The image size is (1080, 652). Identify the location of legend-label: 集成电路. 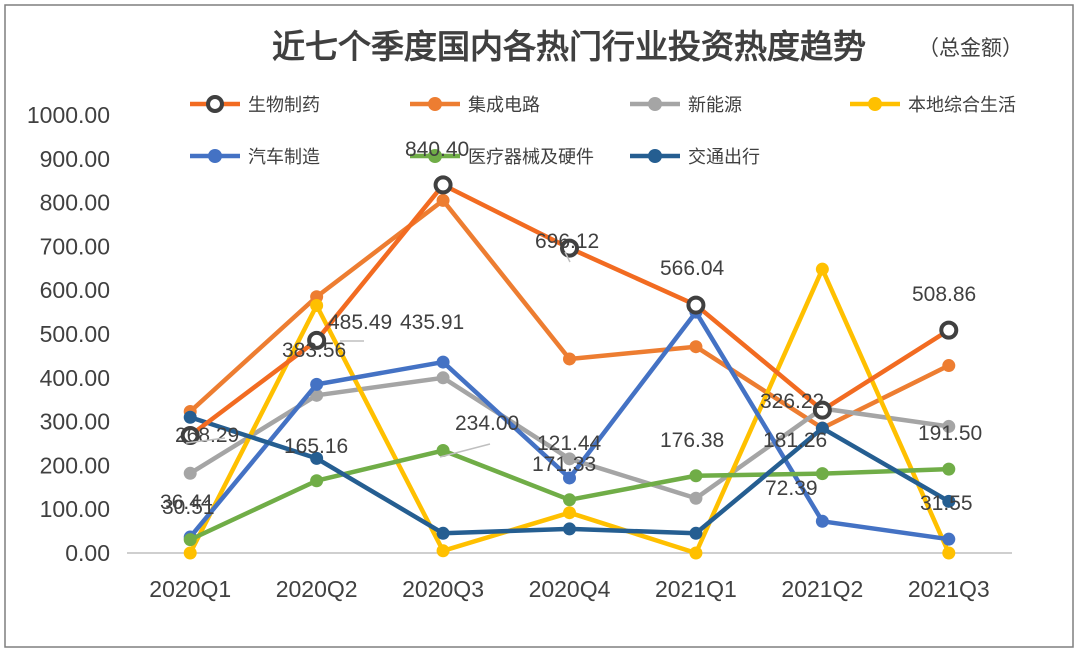
(504, 105).